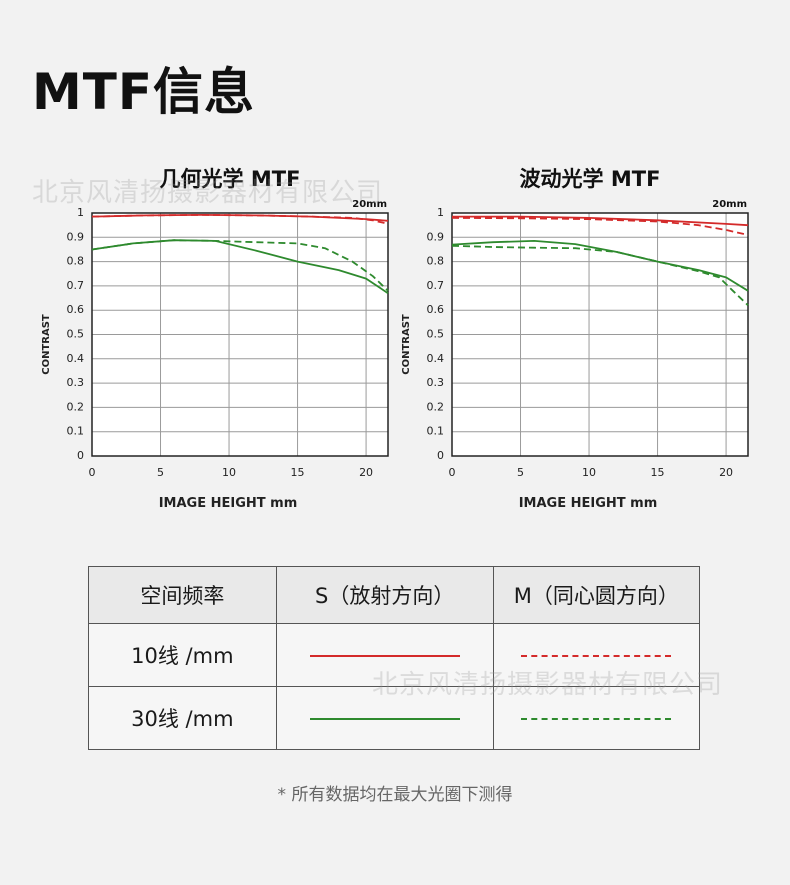 Image resolution: width=790 pixels, height=885 pixels. I want to click on row-10-m-swatch, so click(596, 656).